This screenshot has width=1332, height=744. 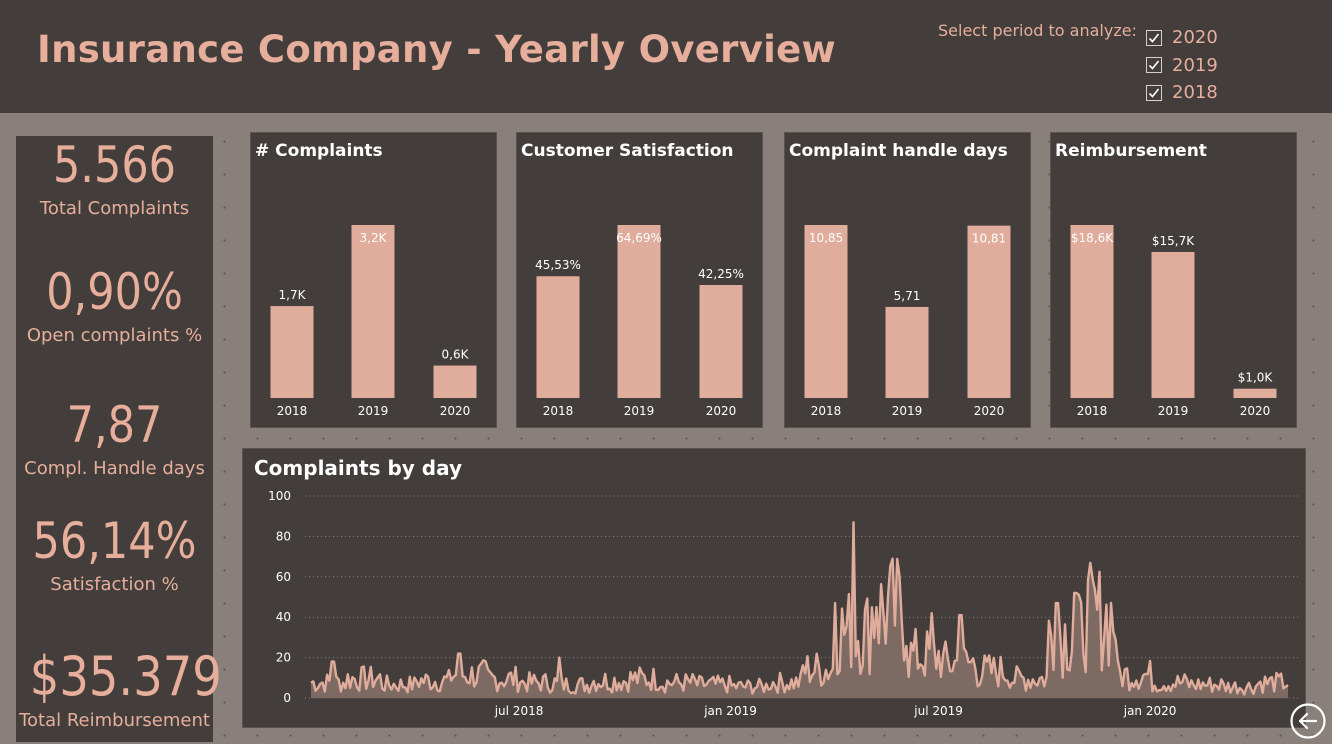 What do you see at coordinates (283, 536) in the screenshot?
I see `y-tick-label: 80` at bounding box center [283, 536].